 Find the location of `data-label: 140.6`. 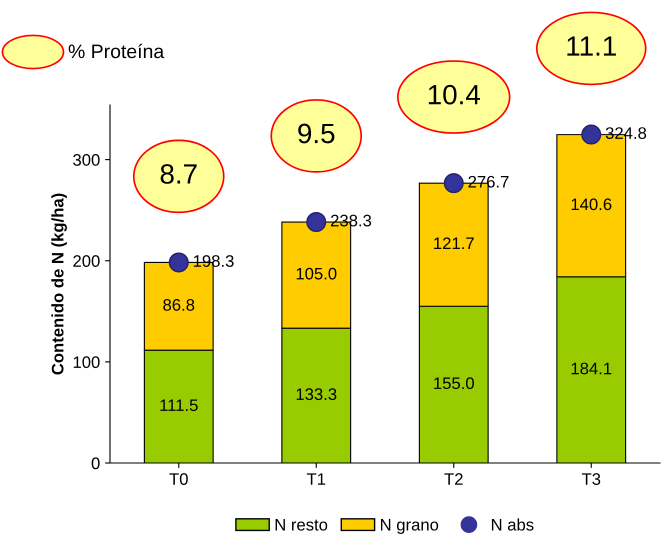

data-label: 140.6 is located at coordinates (592, 204).